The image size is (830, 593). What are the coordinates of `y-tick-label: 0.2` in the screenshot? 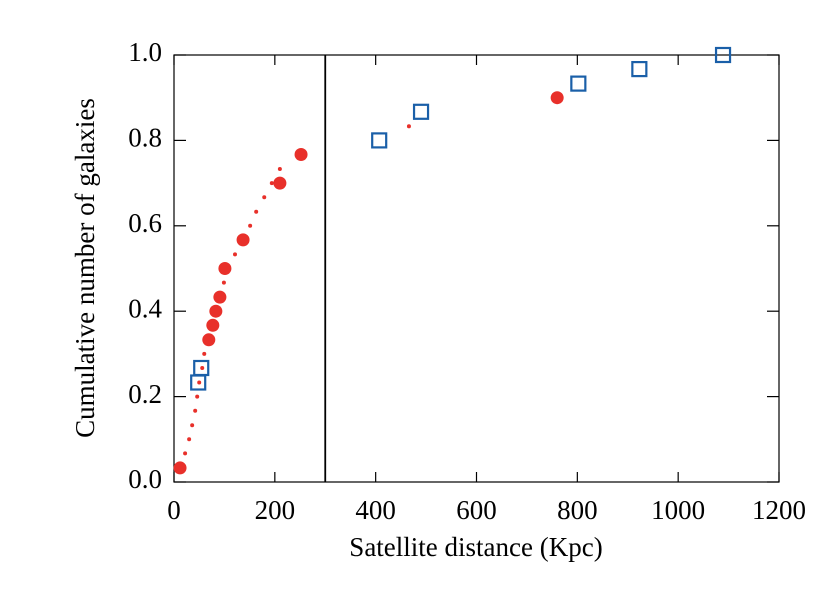 It's located at (145, 394).